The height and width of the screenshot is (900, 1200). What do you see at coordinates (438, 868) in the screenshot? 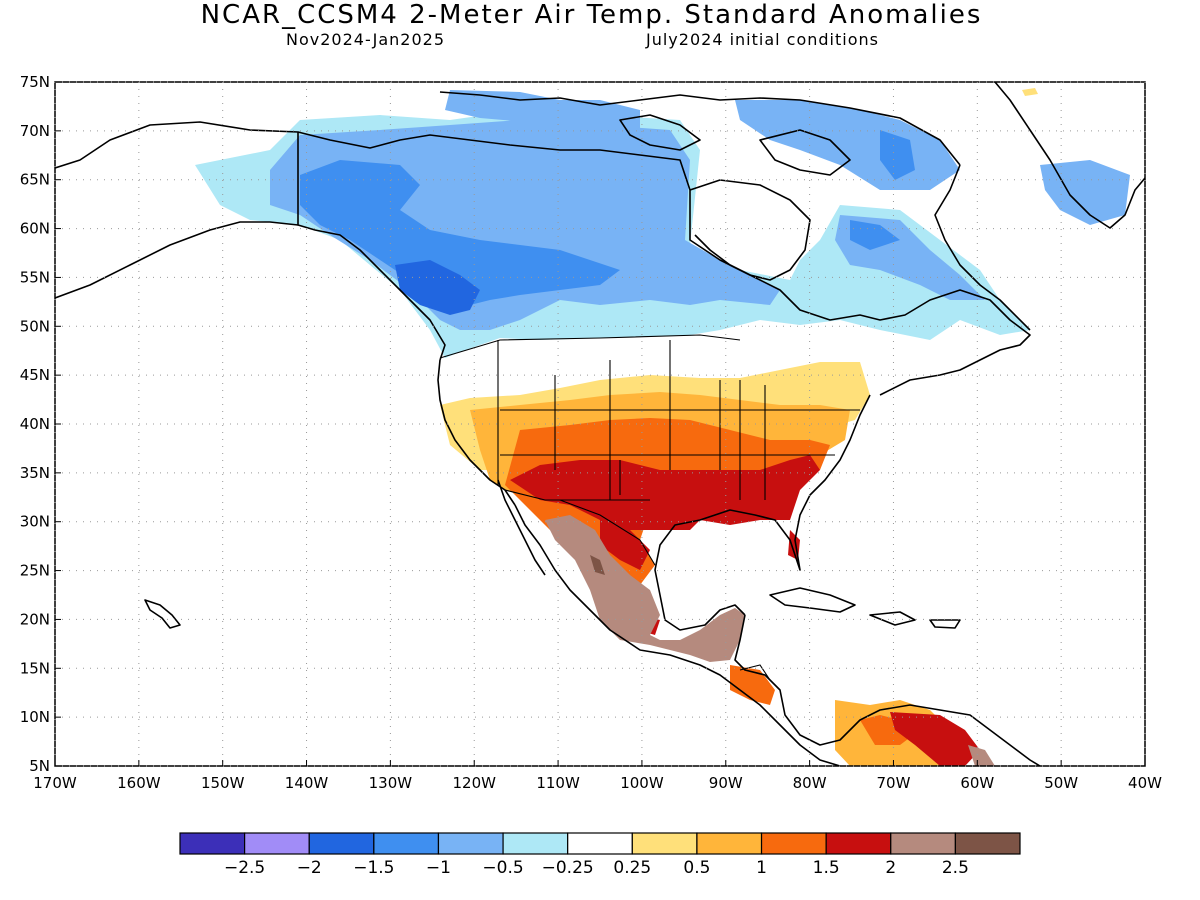
I see `colorbar-label: −1` at bounding box center [438, 868].